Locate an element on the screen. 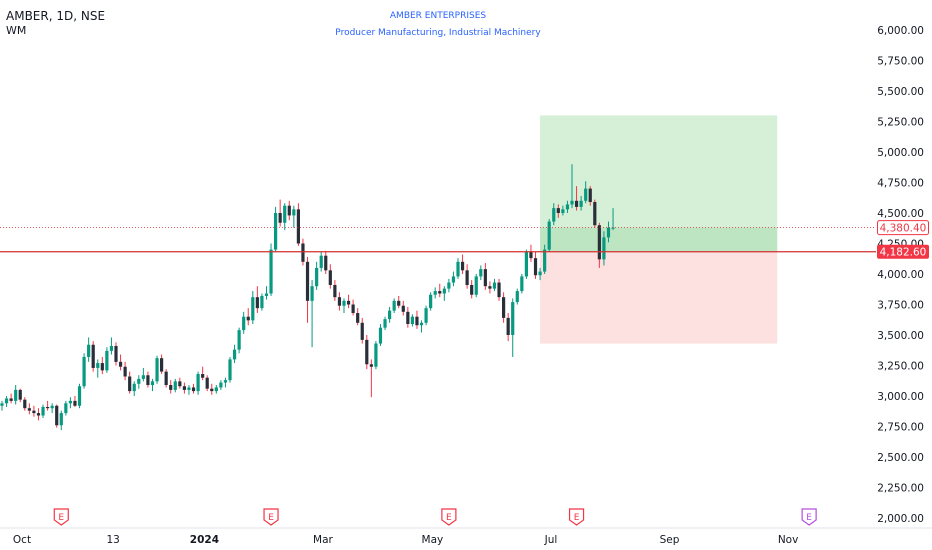  price-label-bg is located at coordinates (903, 228).